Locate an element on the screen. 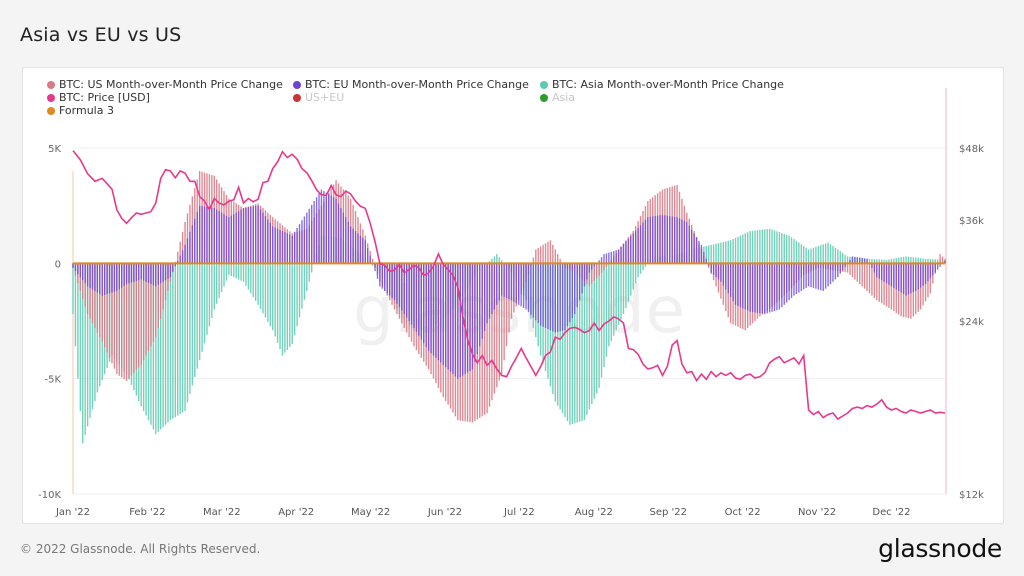 The width and height of the screenshot is (1024, 576). legend-label-us: BTC: US Month-over-Month Price Change is located at coordinates (171, 84).